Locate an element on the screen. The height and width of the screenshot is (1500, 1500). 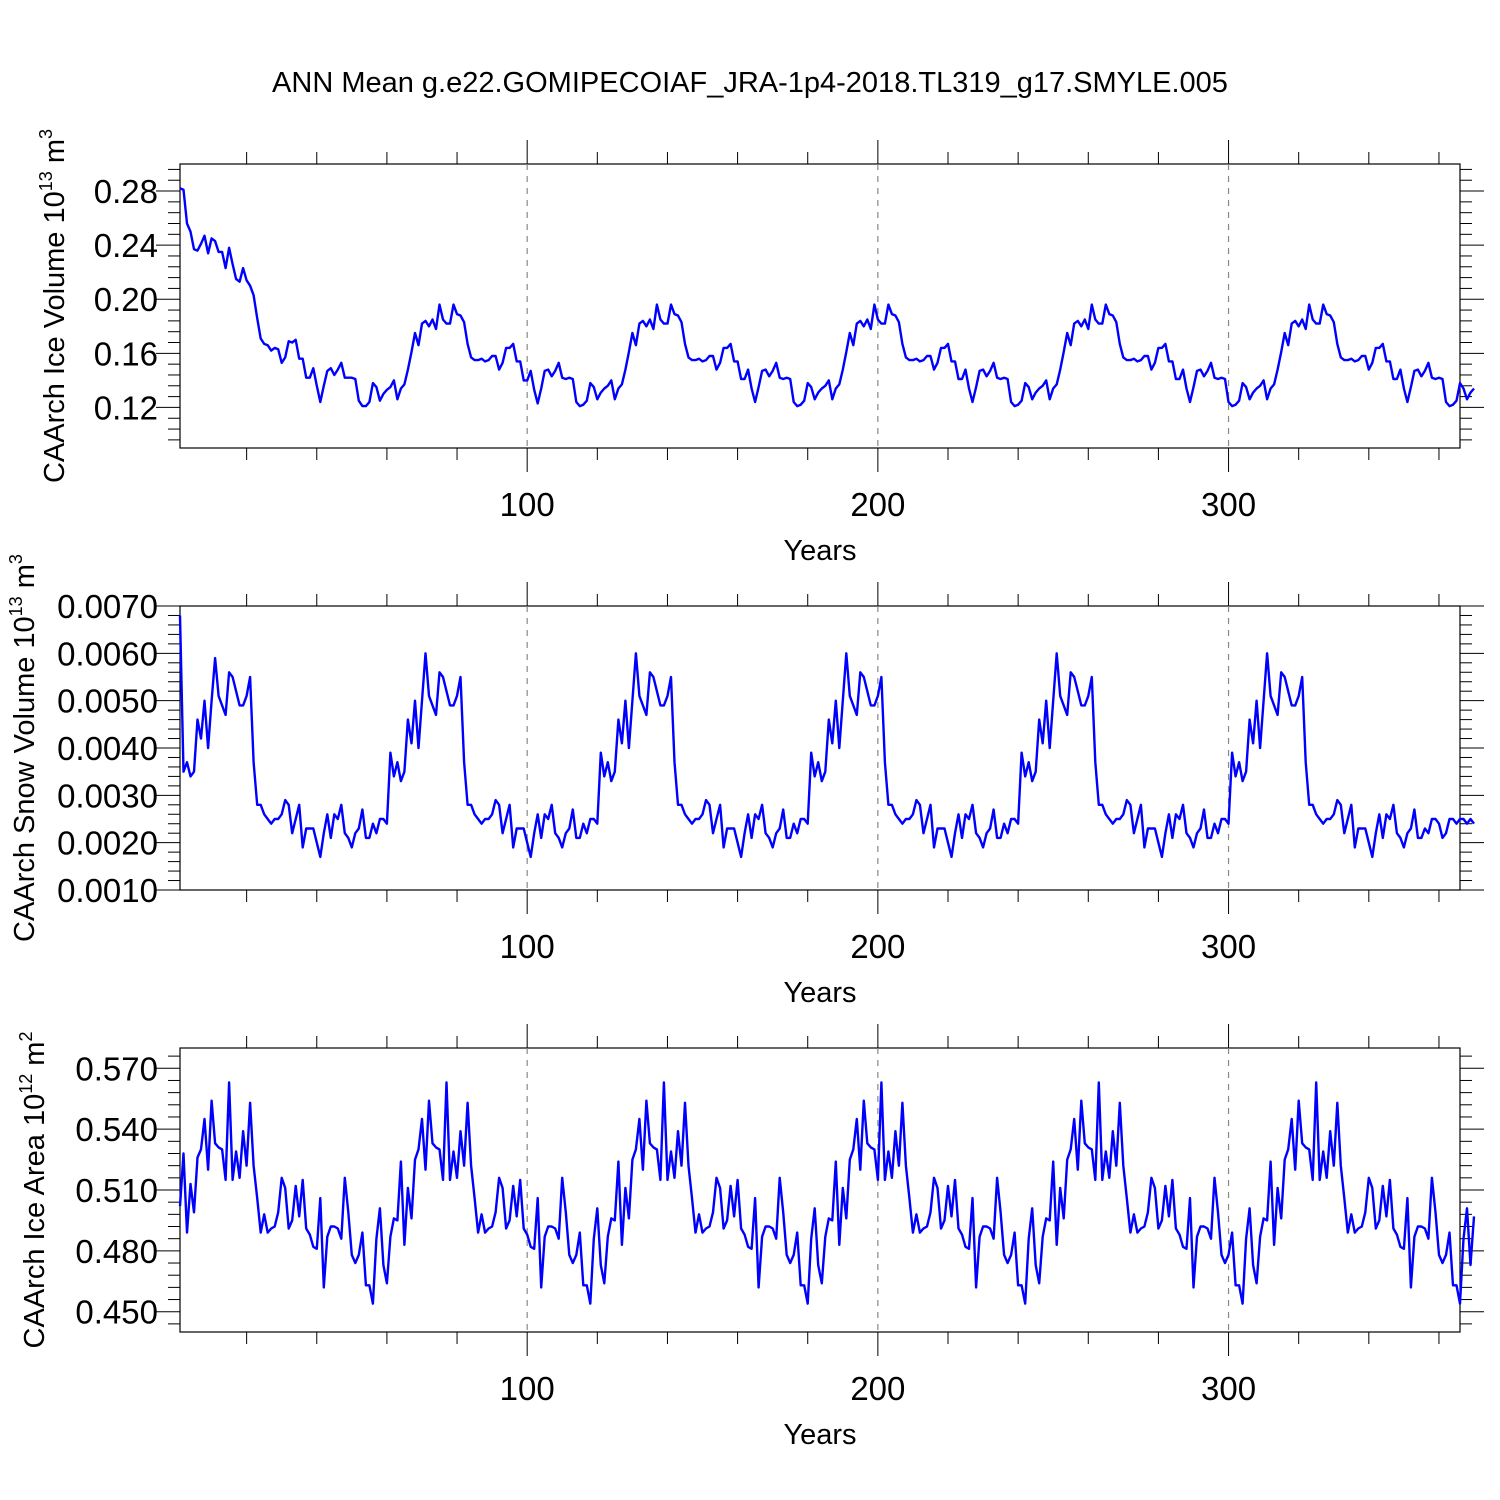
y-tick-label: 0.540 is located at coordinates (116, 1129).